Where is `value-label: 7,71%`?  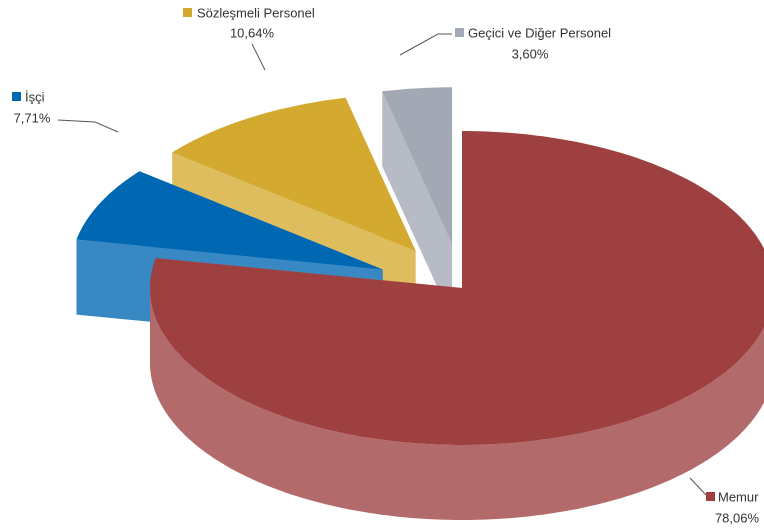 value-label: 7,71% is located at coordinates (32, 117).